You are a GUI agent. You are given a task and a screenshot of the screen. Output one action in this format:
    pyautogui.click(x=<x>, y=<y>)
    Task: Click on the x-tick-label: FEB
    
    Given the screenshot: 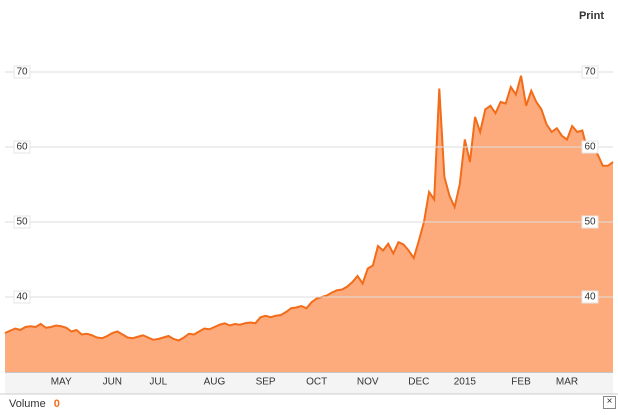 What is the action you would take?
    pyautogui.click(x=521, y=382)
    